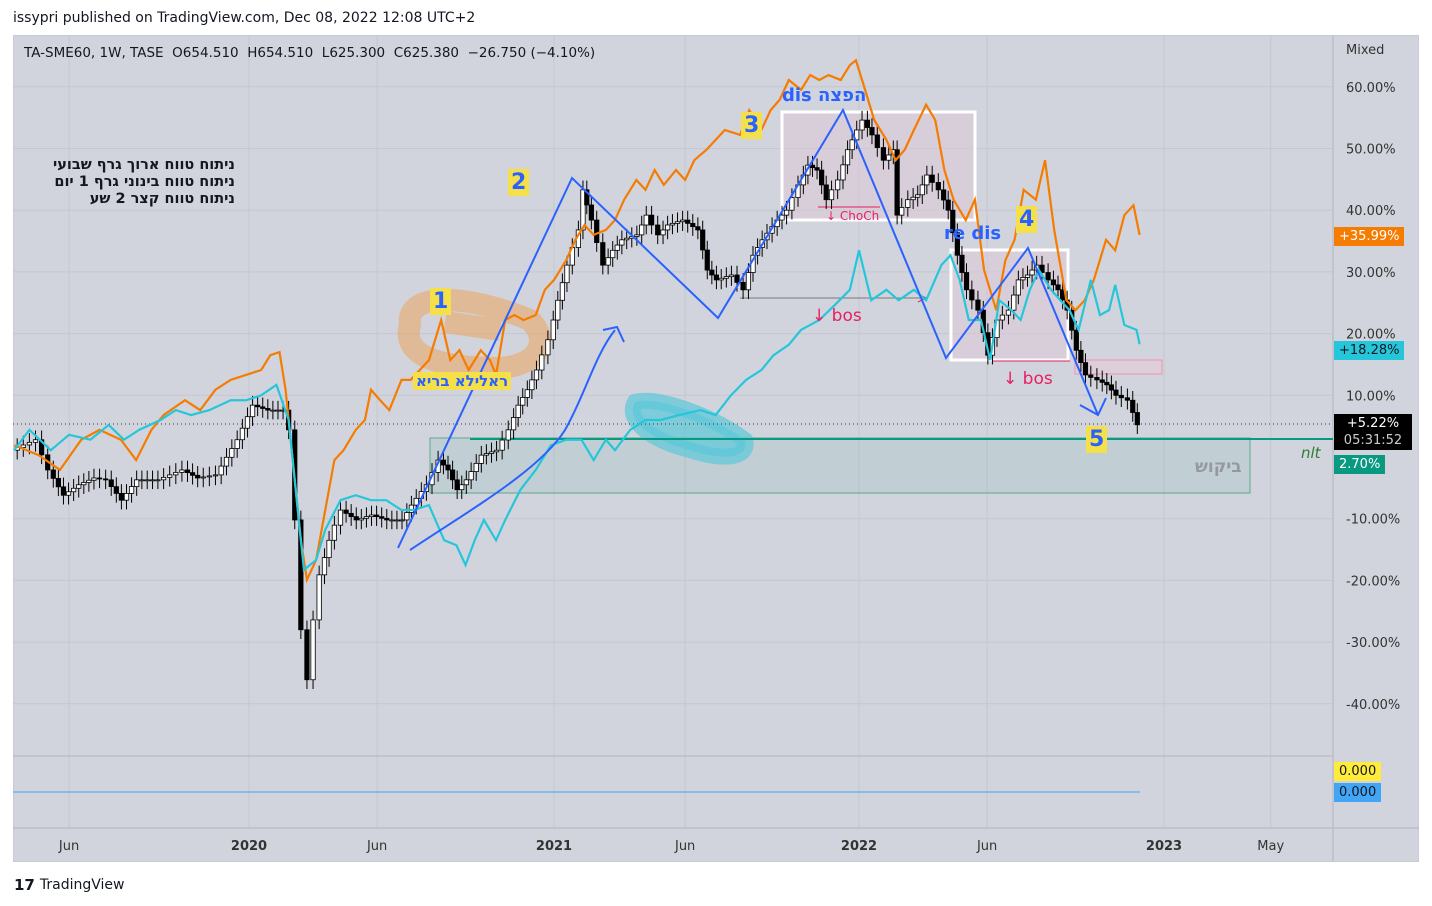 The height and width of the screenshot is (906, 1432). What do you see at coordinates (1371, 273) in the screenshot?
I see `price-tick-label: 30.00%` at bounding box center [1371, 273].